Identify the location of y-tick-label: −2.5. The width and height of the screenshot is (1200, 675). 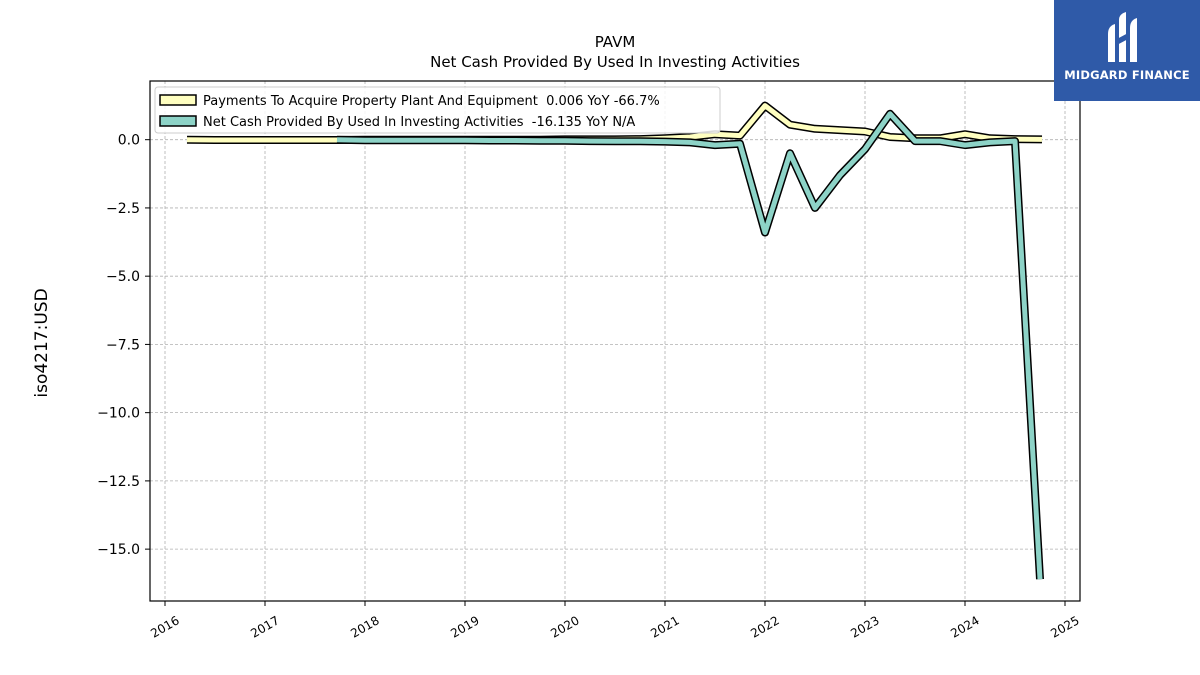
(123, 209).